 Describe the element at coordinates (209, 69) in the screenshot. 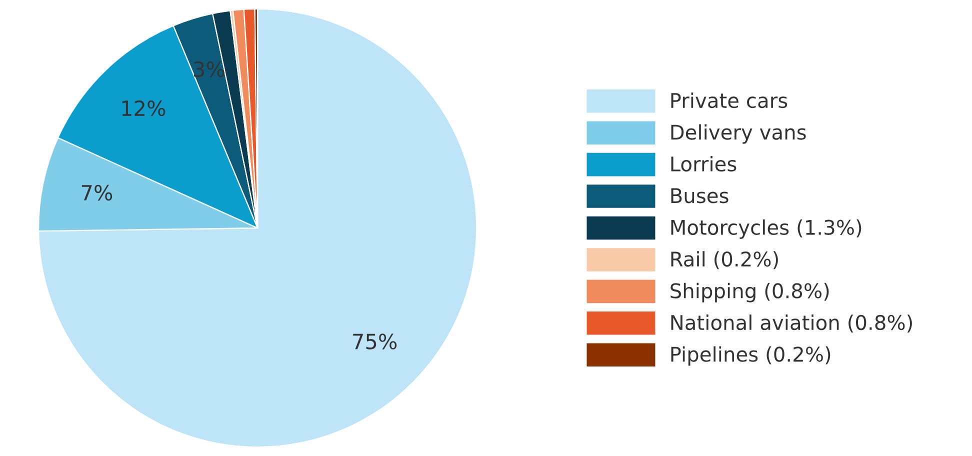

I see `data-label: 3%` at that location.